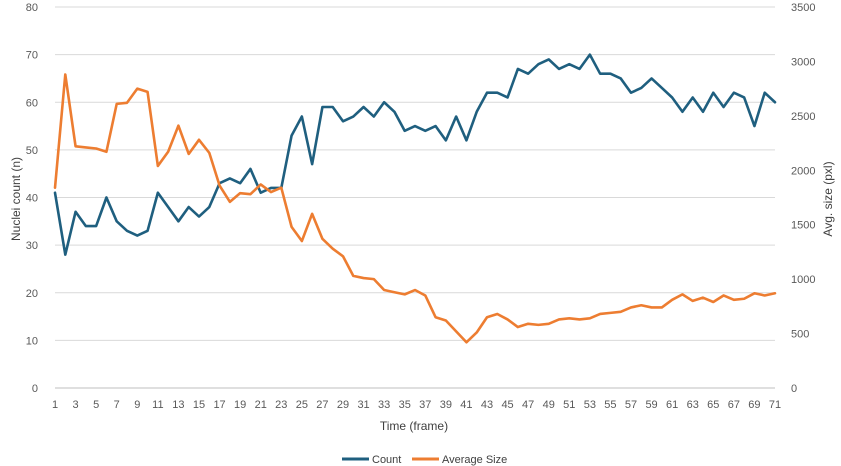 The image size is (841, 466). I want to click on x-tick-label: 5, so click(96, 405).